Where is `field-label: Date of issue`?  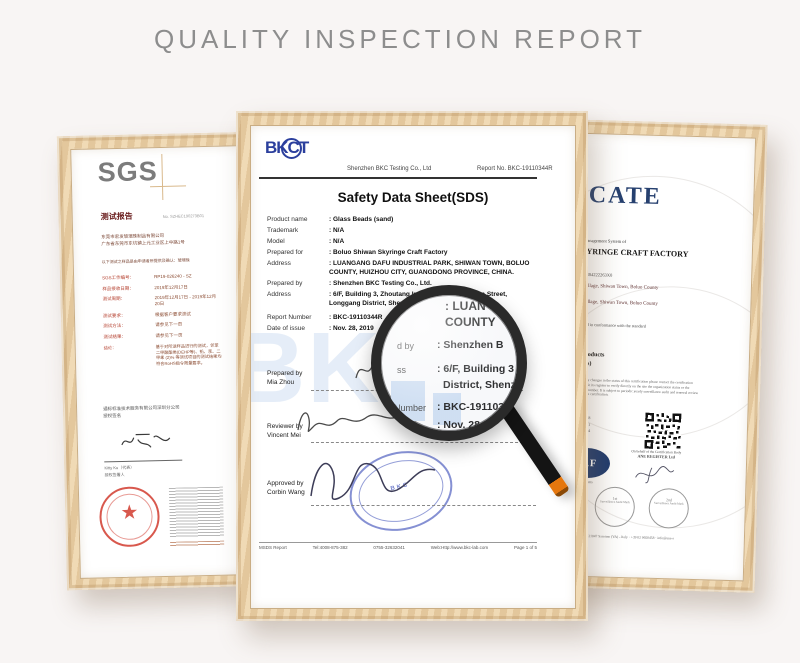
field-label: Date of issue is located at coordinates (286, 328).